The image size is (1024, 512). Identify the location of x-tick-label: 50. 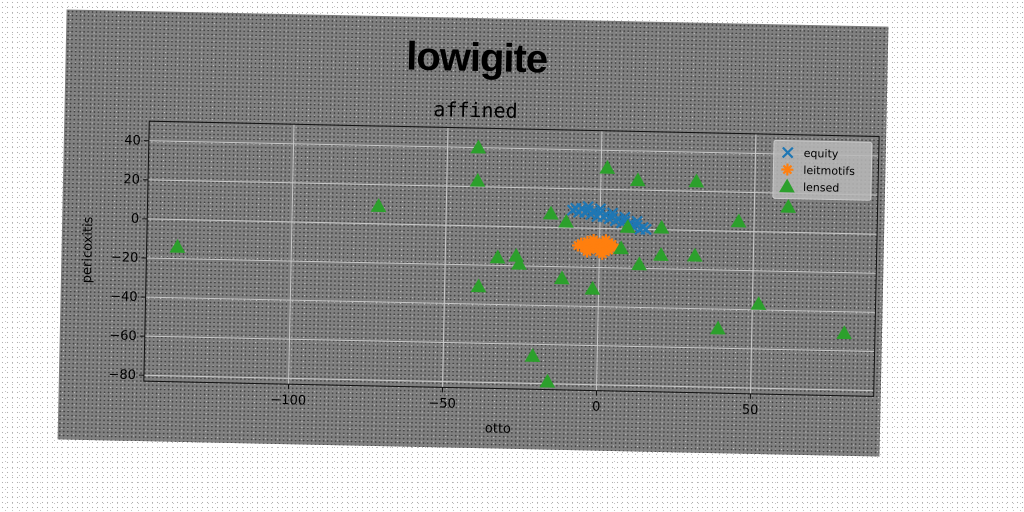
(750, 410).